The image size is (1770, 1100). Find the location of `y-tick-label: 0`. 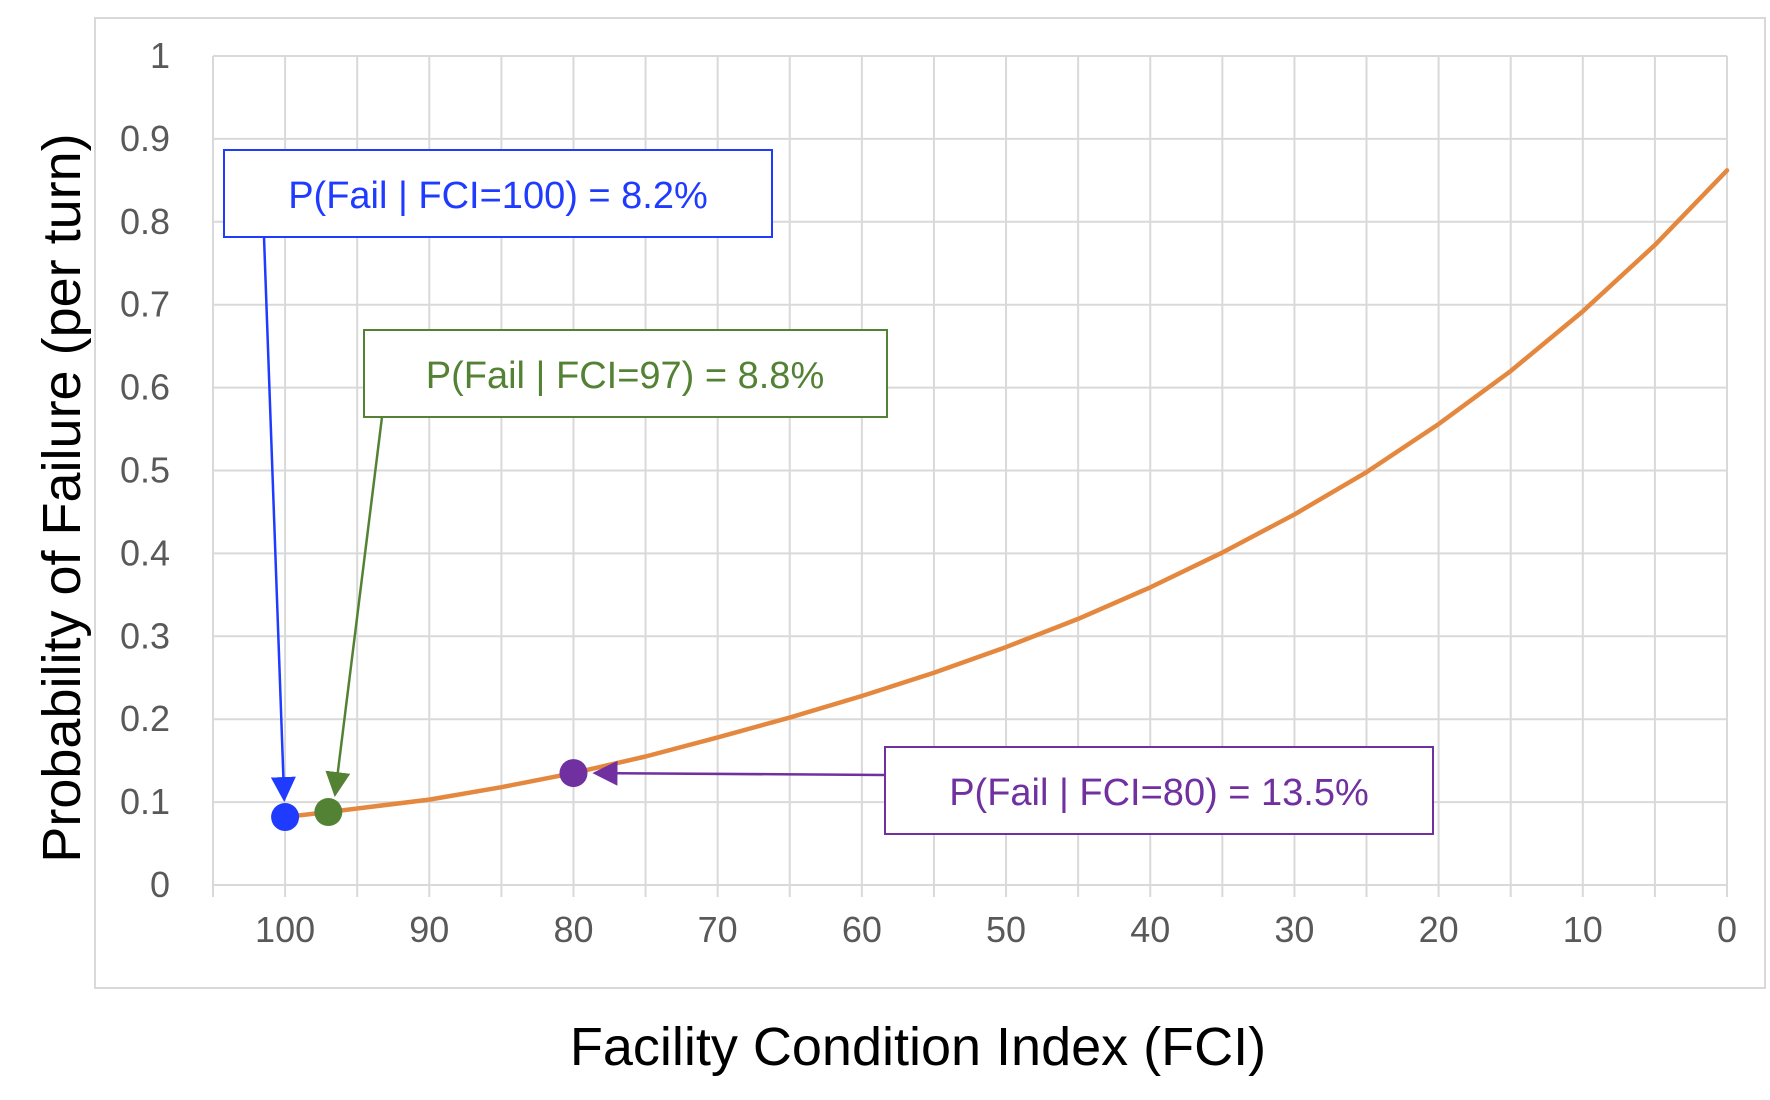

y-tick-label: 0 is located at coordinates (160, 884).